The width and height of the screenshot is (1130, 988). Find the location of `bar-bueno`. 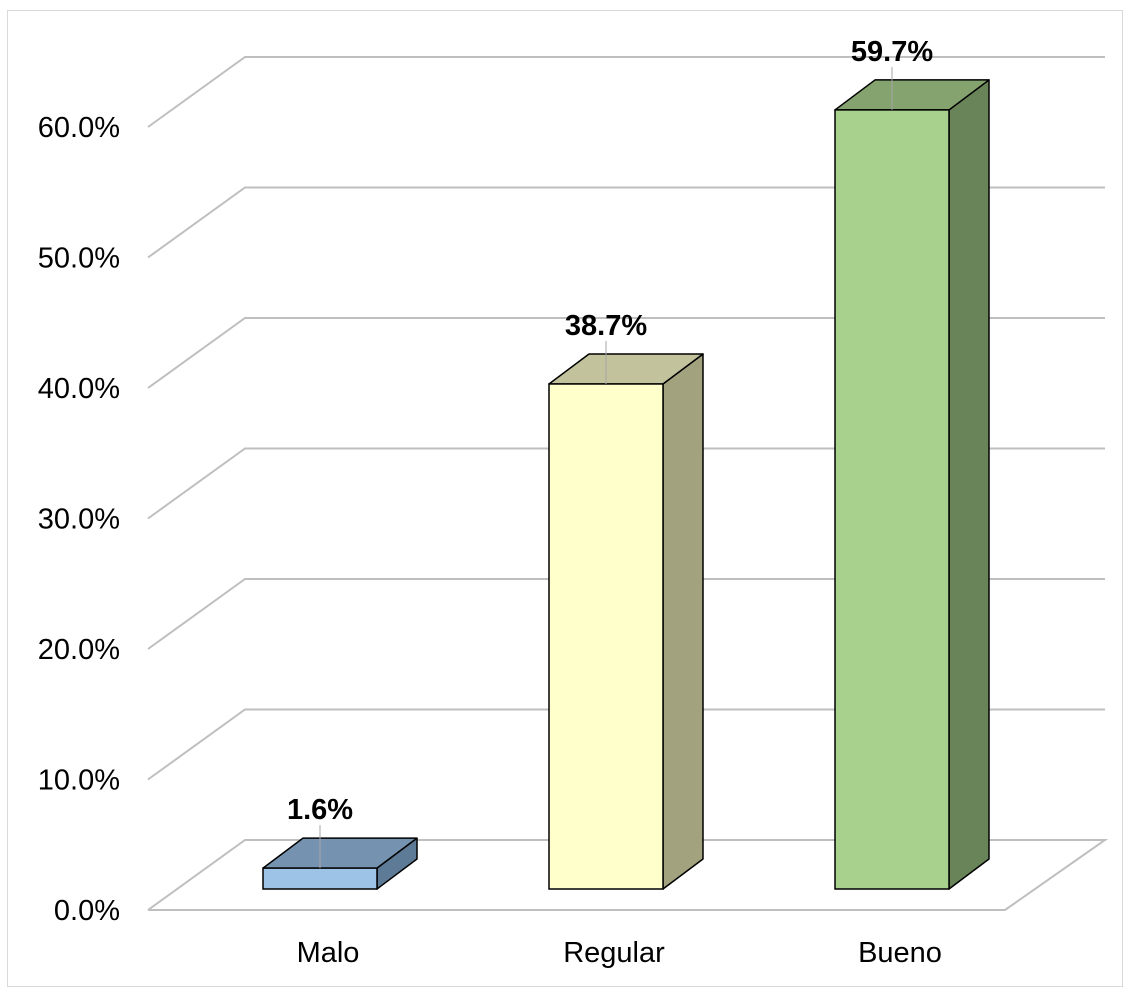

bar-bueno is located at coordinates (912, 484).